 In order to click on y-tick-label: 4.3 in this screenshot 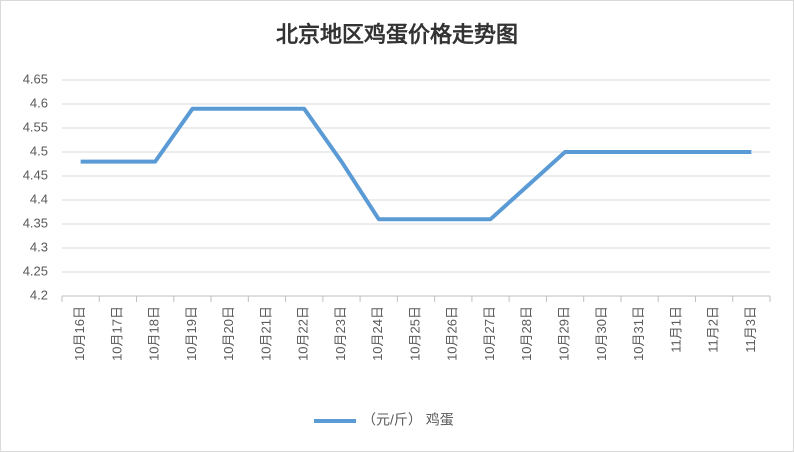, I will do `click(39, 246)`.